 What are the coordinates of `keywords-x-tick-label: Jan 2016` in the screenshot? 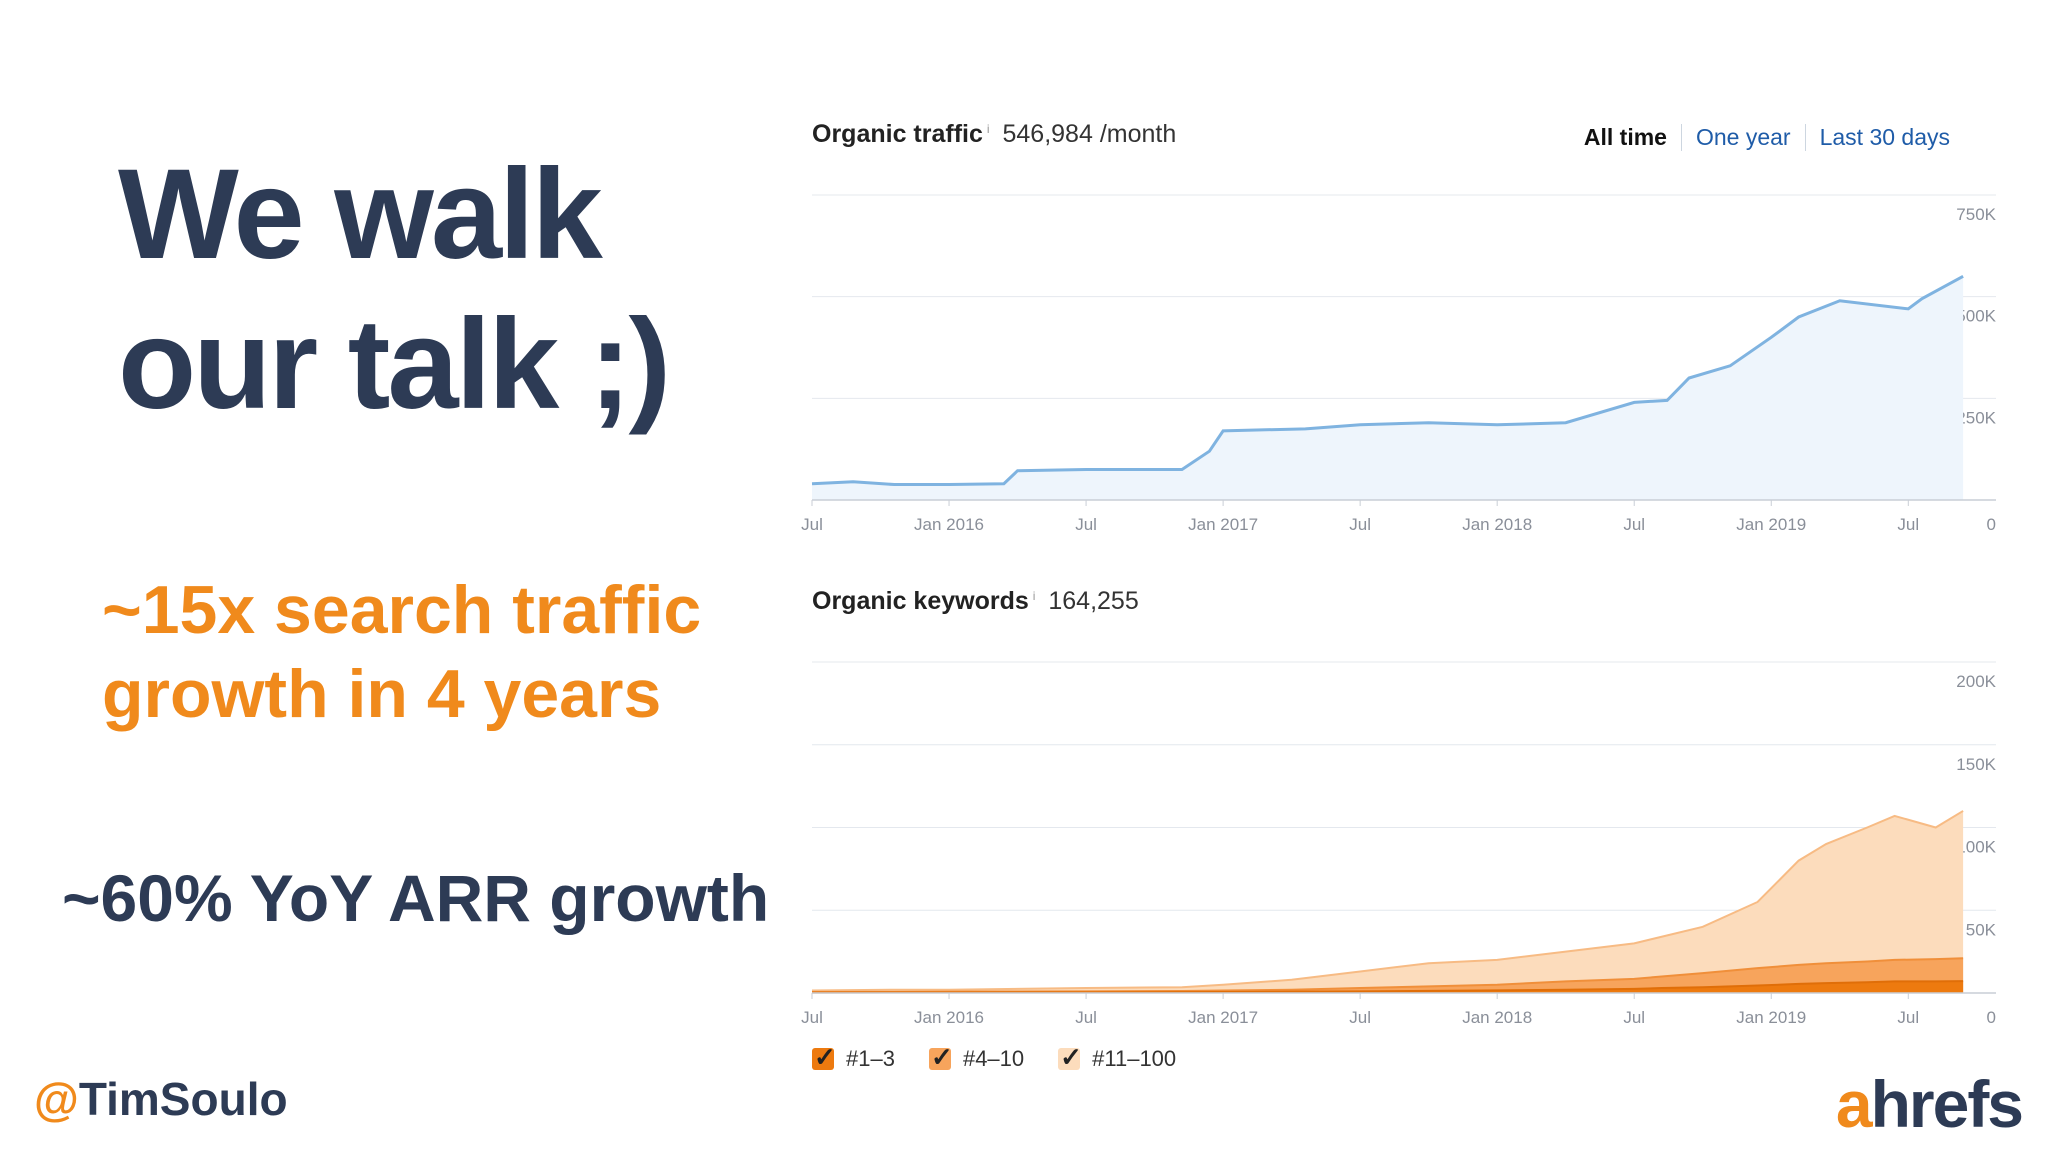 It's located at (949, 1017).